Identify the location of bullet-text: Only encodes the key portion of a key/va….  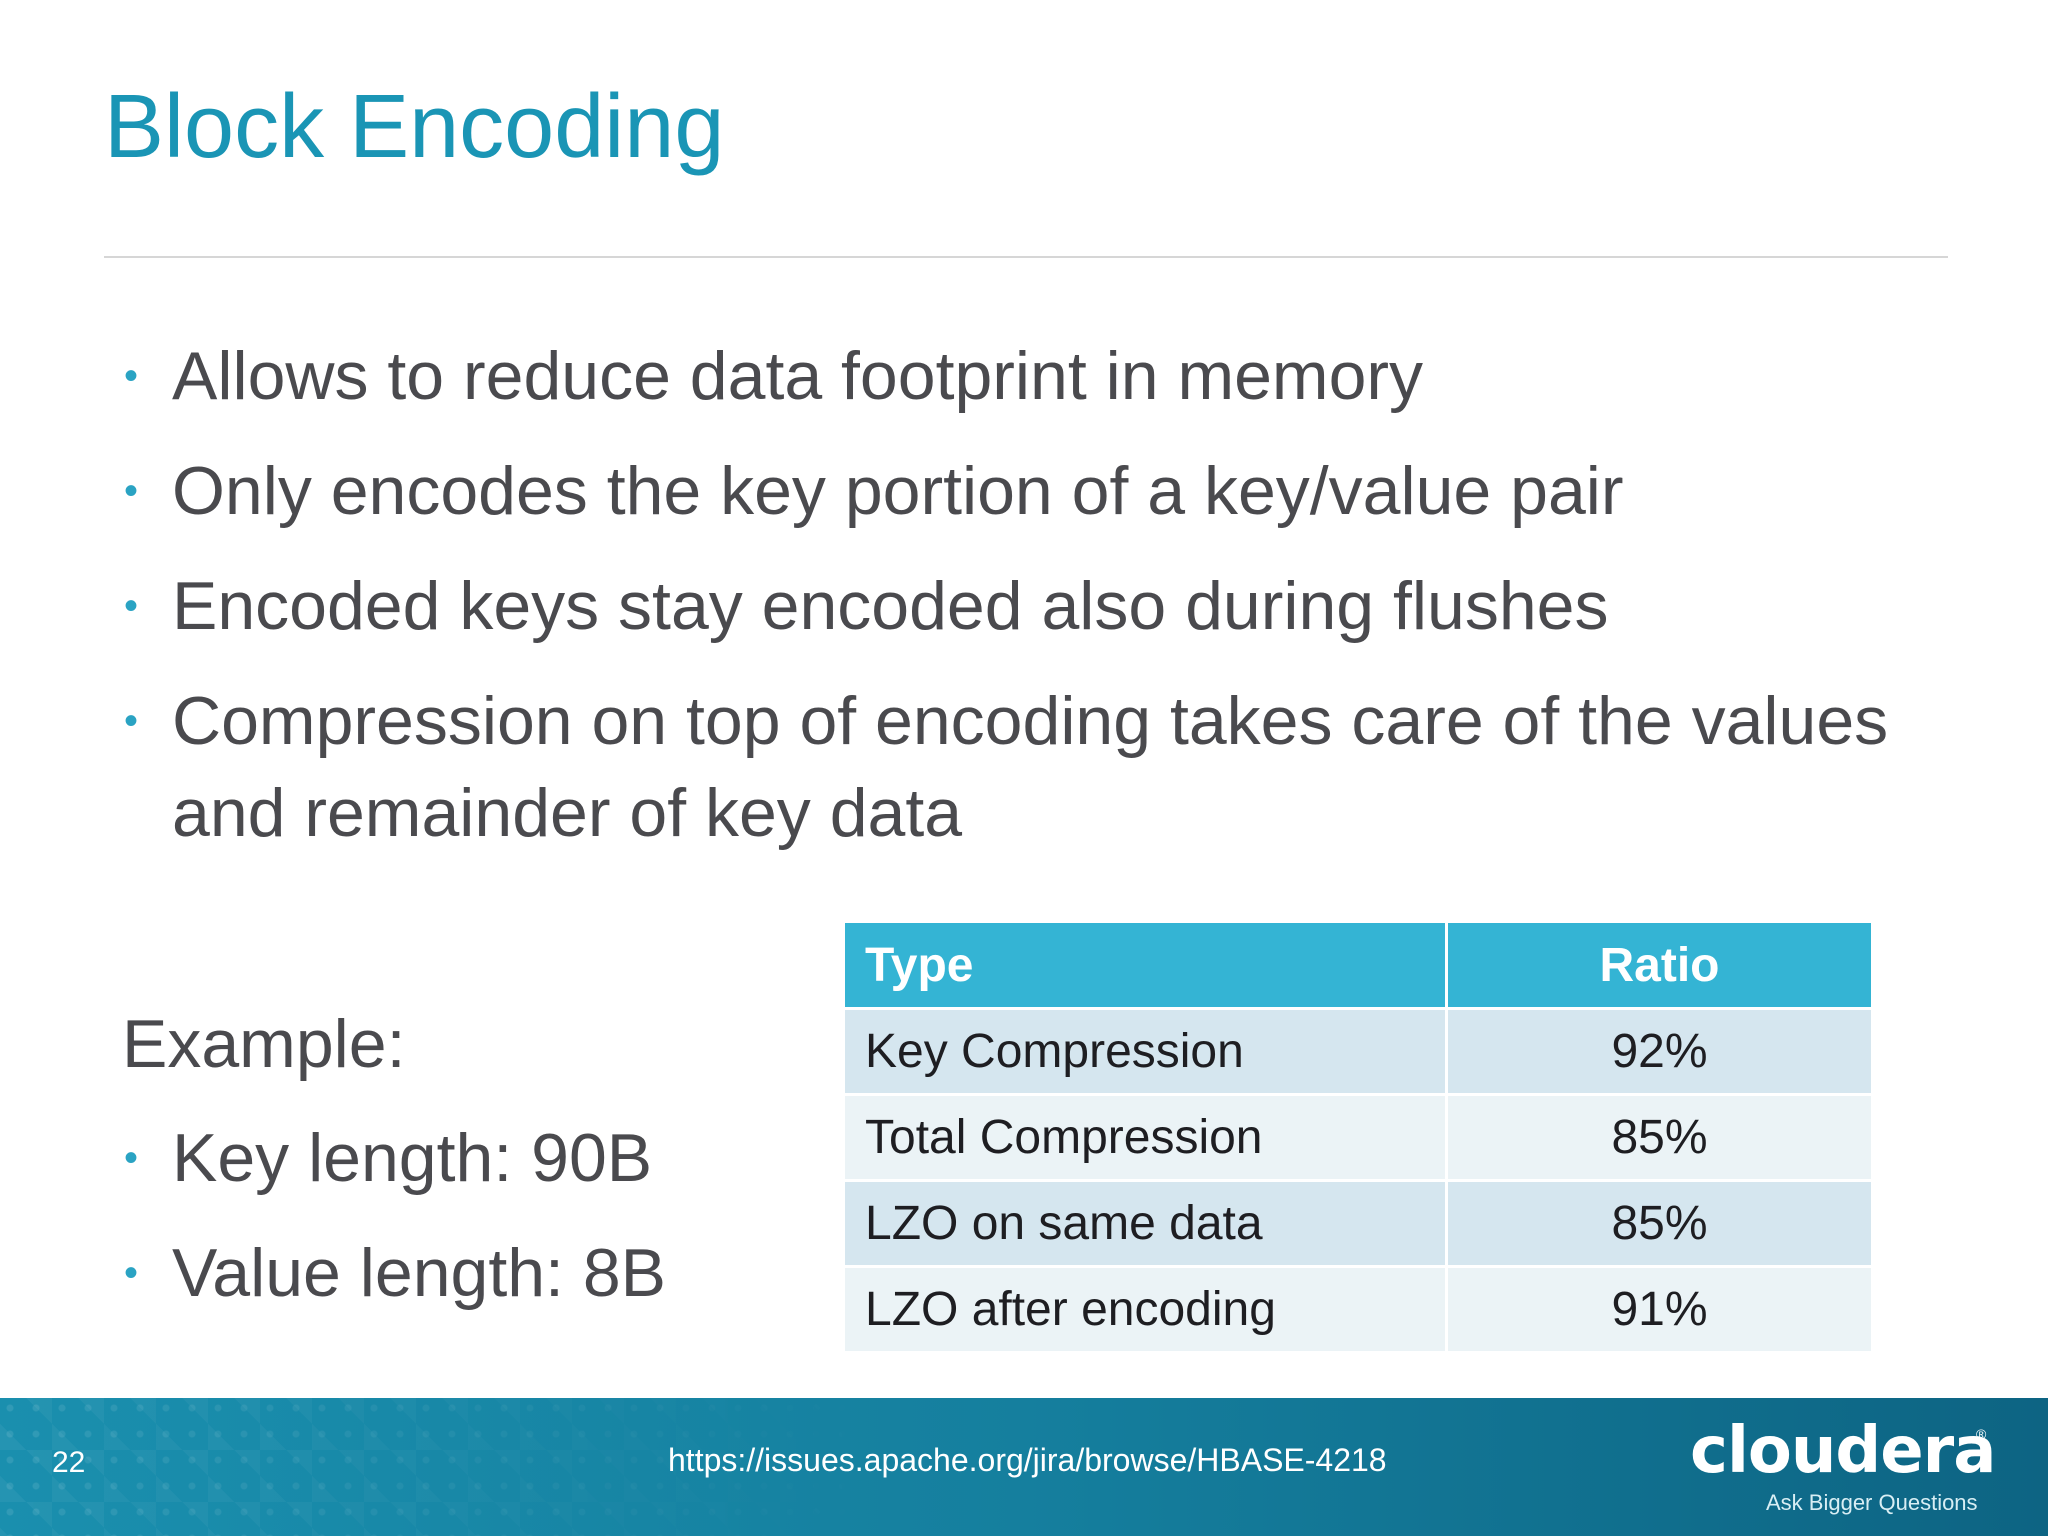
(898, 491).